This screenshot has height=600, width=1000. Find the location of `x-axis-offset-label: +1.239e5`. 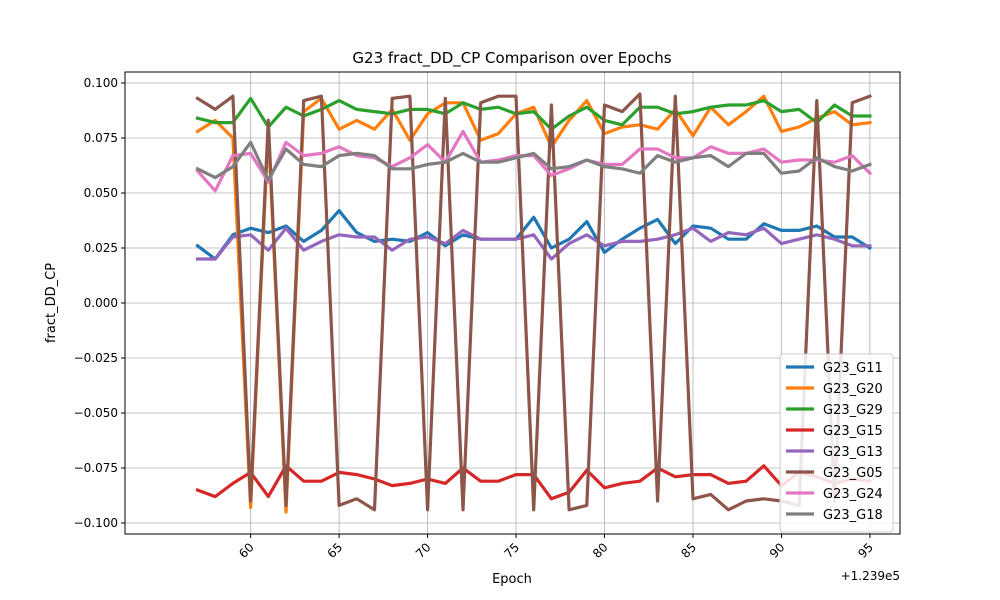

x-axis-offset-label: +1.239e5 is located at coordinates (870, 576).